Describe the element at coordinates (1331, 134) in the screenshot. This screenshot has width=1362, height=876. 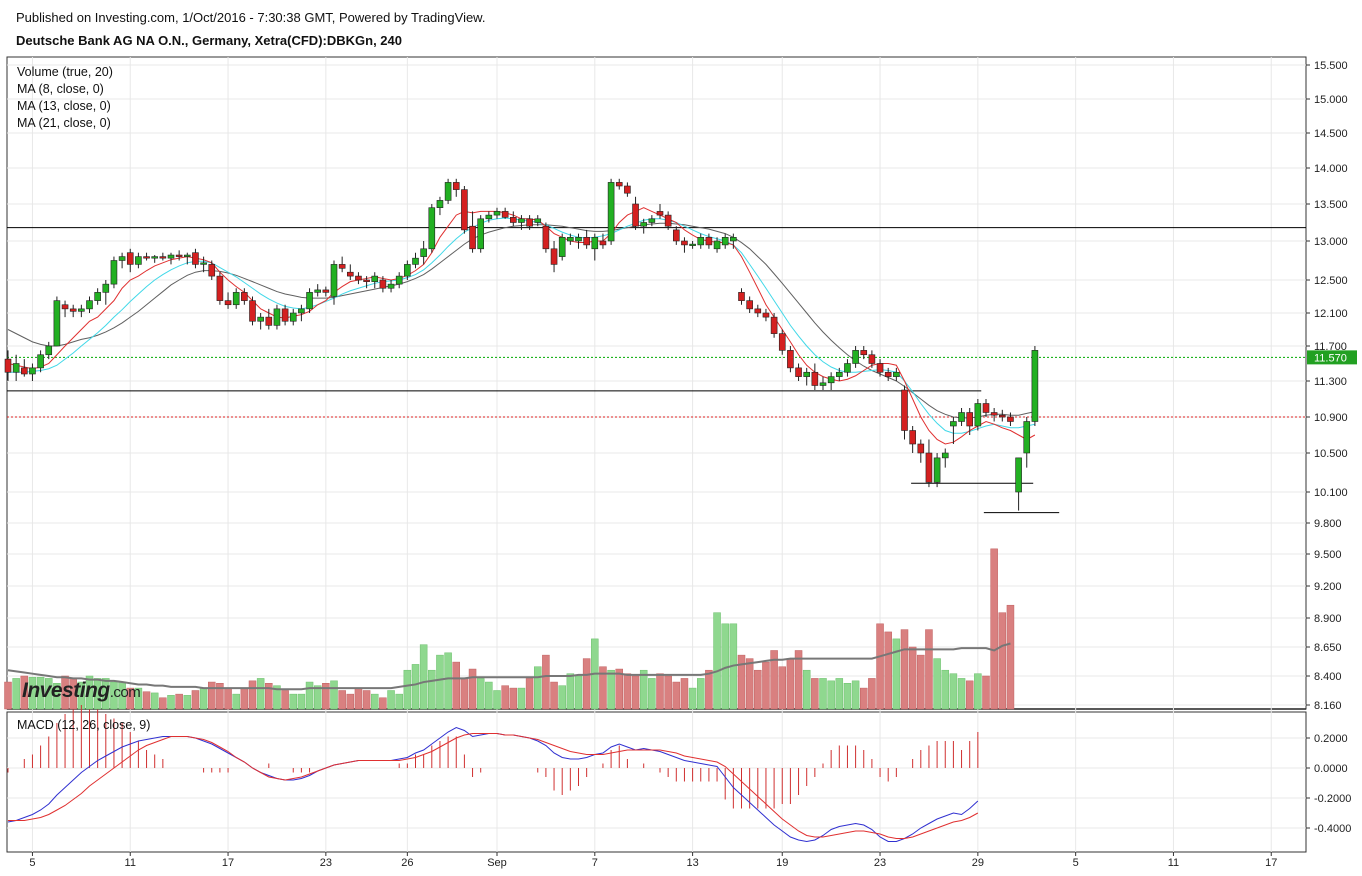
I see `price-tick-label: 14.500` at that location.